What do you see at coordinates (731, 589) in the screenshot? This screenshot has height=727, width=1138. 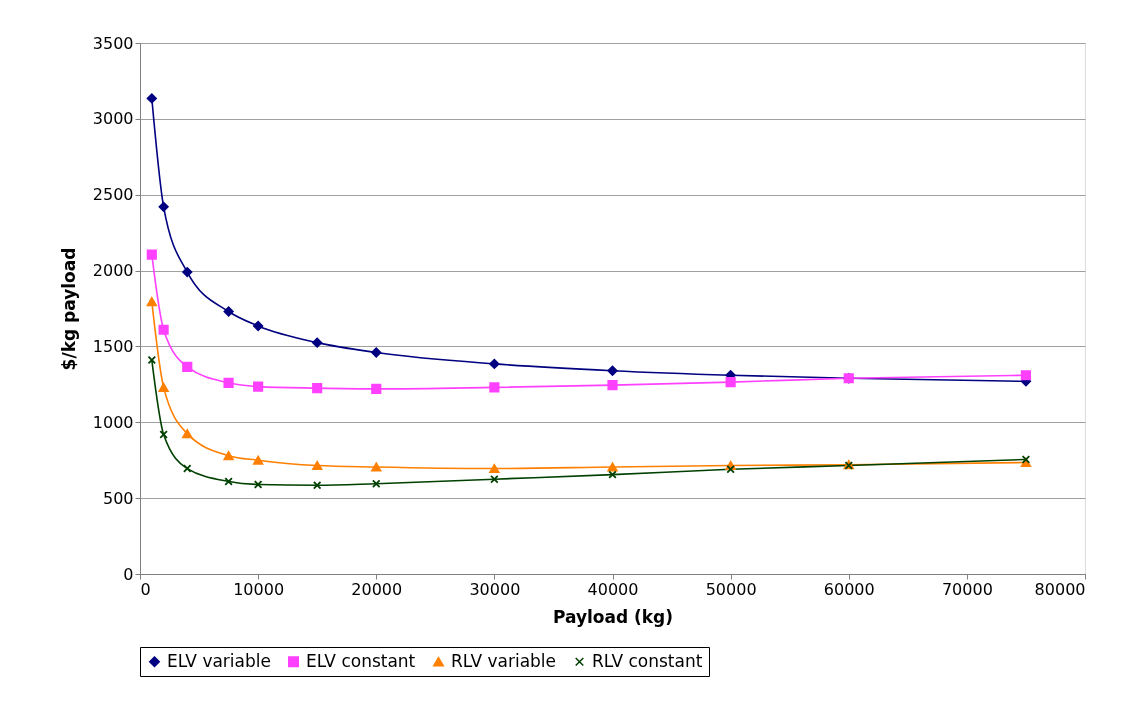 I see `x-tick-label: 50000` at bounding box center [731, 589].